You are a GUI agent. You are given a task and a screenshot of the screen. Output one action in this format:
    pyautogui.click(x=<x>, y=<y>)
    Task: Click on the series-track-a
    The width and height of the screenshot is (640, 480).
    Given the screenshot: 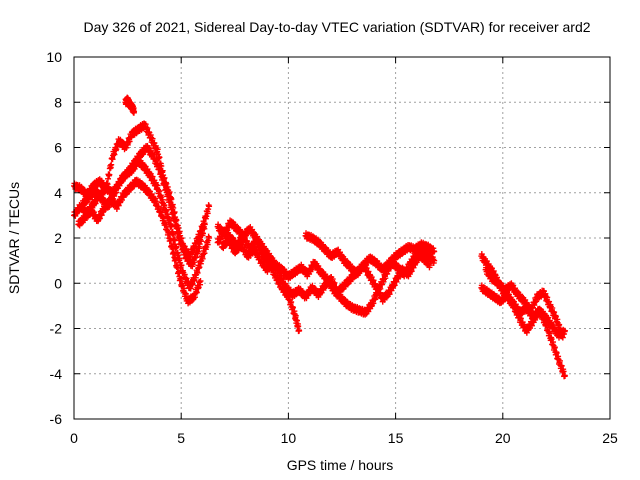 What is the action you would take?
    pyautogui.click(x=142, y=224)
    